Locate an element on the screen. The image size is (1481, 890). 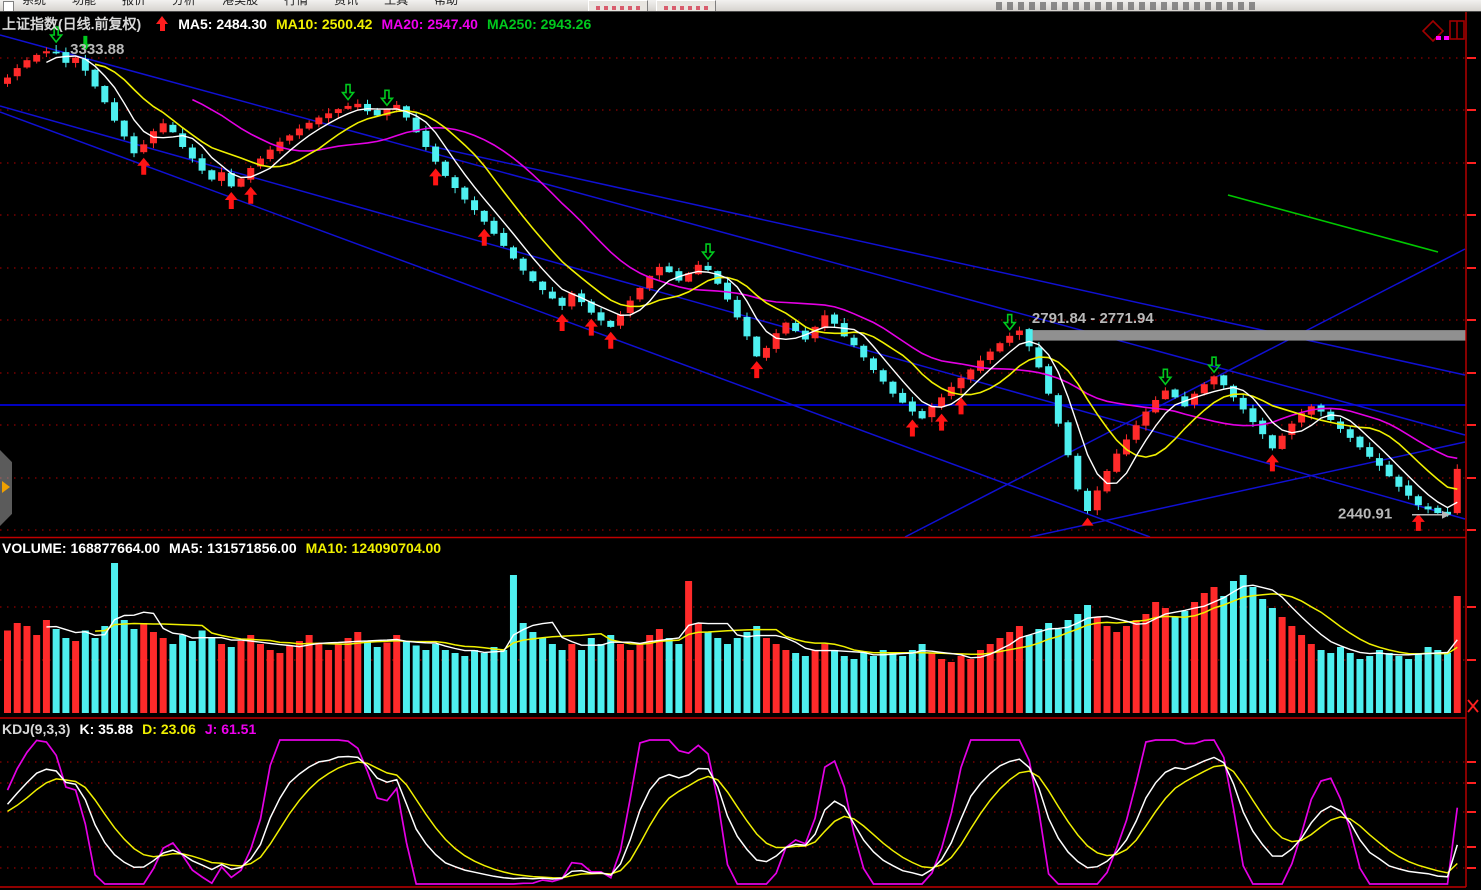
pane-close-icon is located at coordinates (1473, 706).